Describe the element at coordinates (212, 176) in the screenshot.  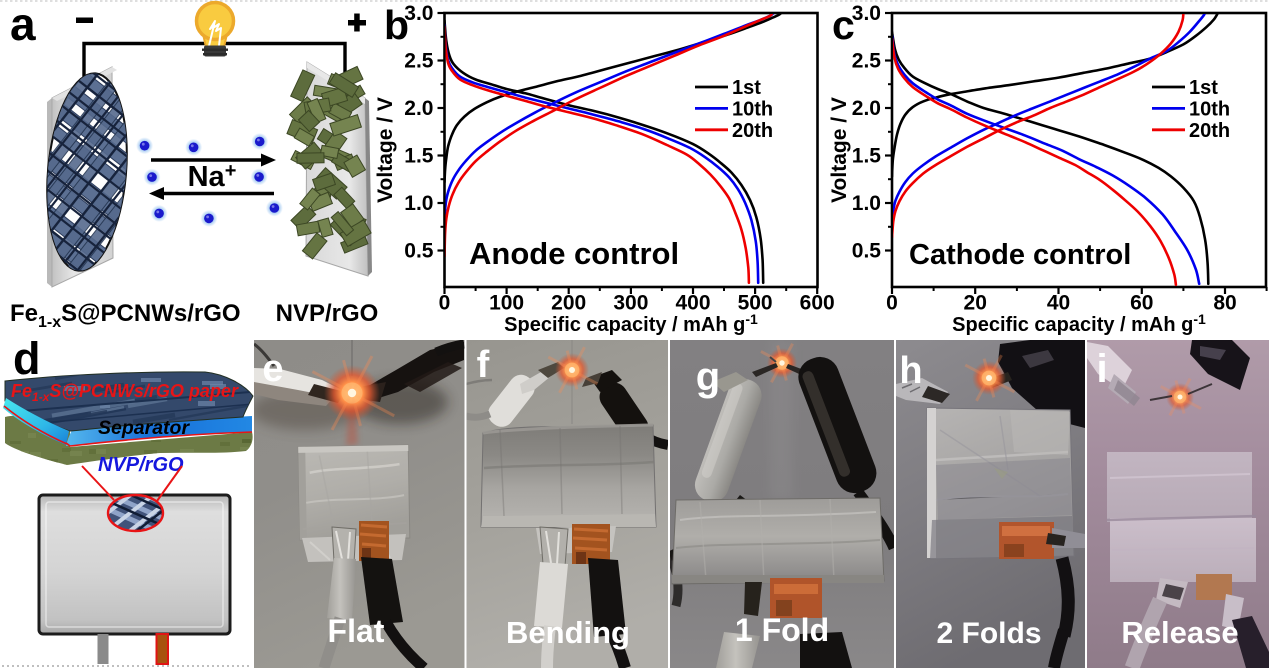
I see `svg-text: Na+` at that location.